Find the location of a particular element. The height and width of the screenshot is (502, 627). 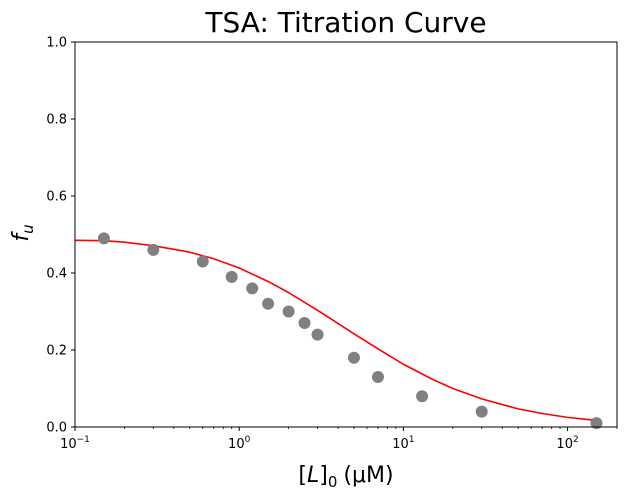

x-axis-label-bracket-open: [ is located at coordinates (302, 475).